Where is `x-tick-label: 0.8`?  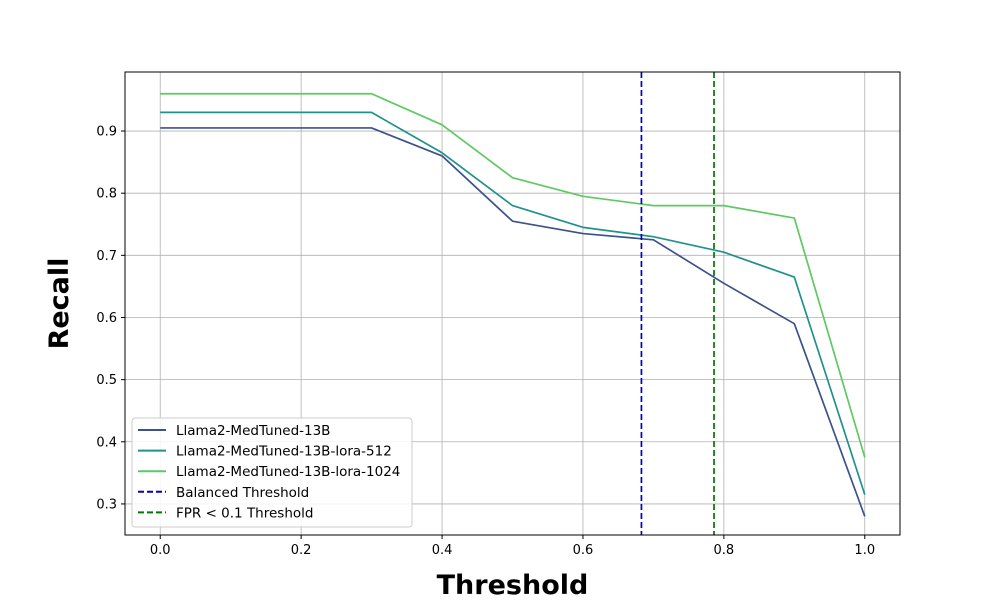
x-tick-label: 0.8 is located at coordinates (724, 550).